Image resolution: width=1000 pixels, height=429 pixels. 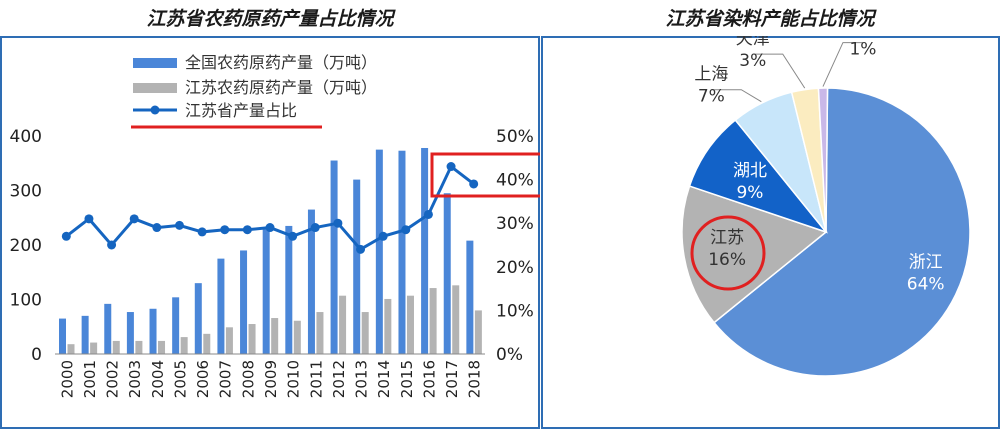 I want to click on x-tick-2009: 2009, so click(x=271, y=379).